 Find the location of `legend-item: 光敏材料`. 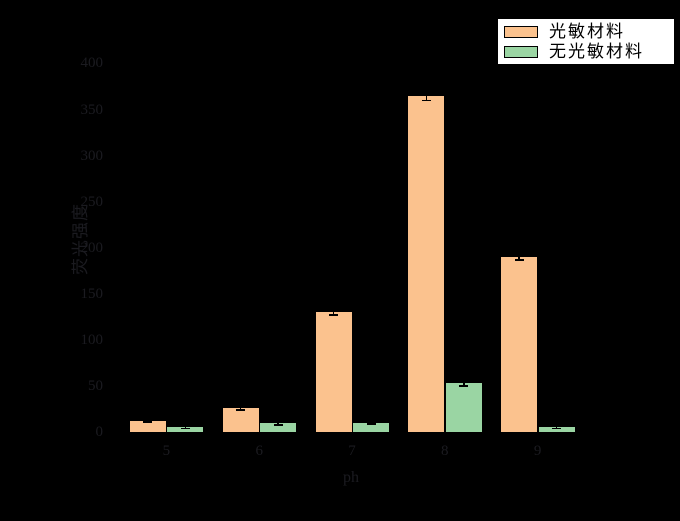

legend-item: 光敏材料 is located at coordinates (586, 31).